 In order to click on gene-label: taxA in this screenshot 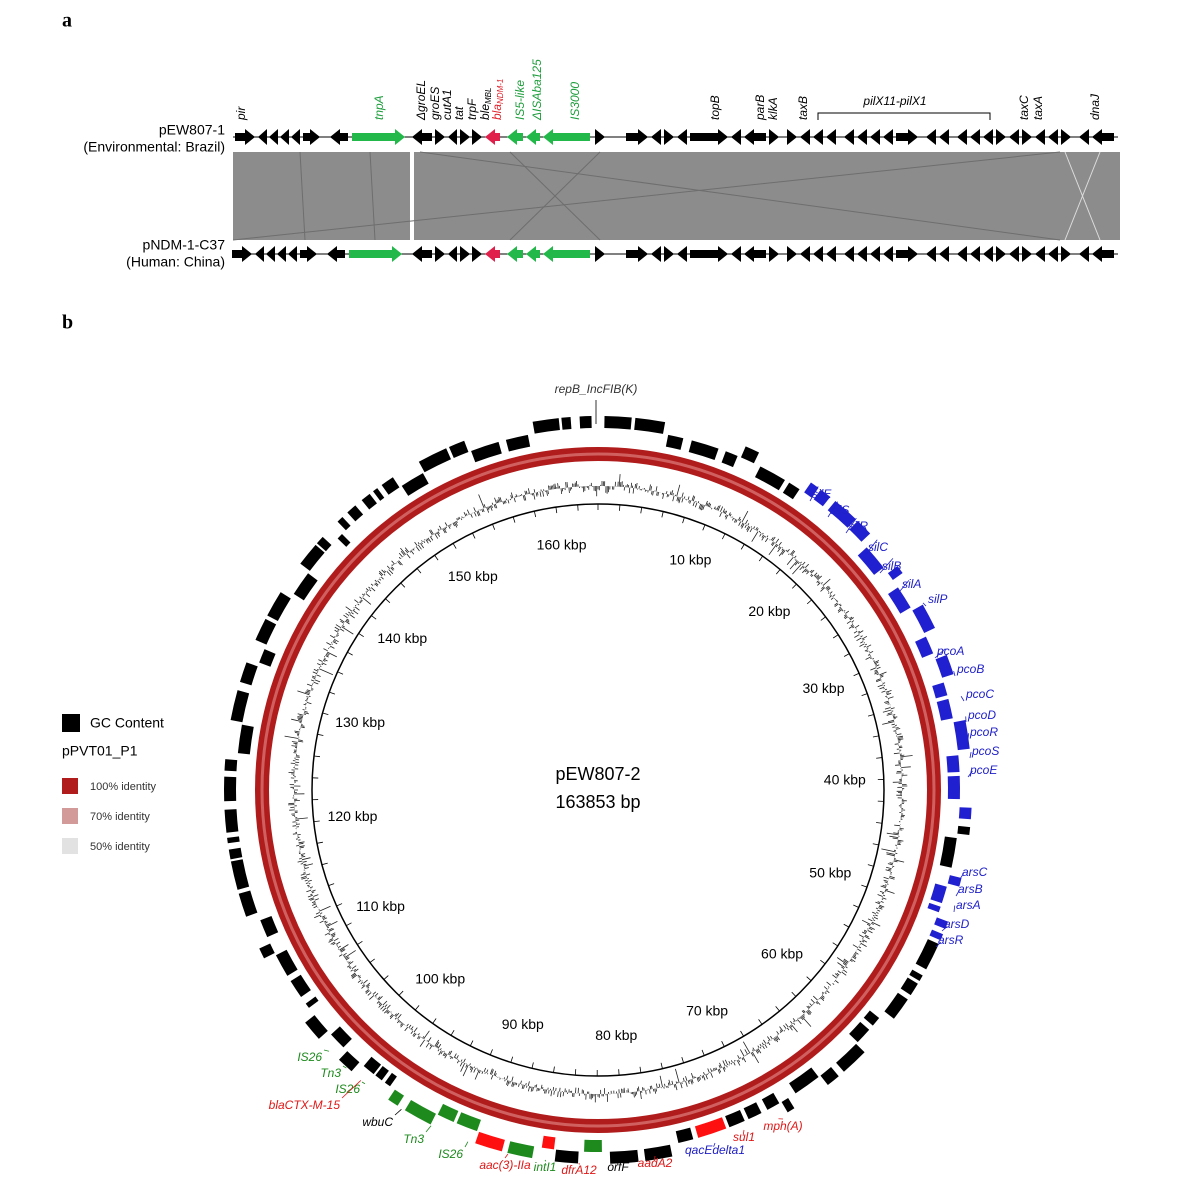, I will do `click(1038, 108)`.